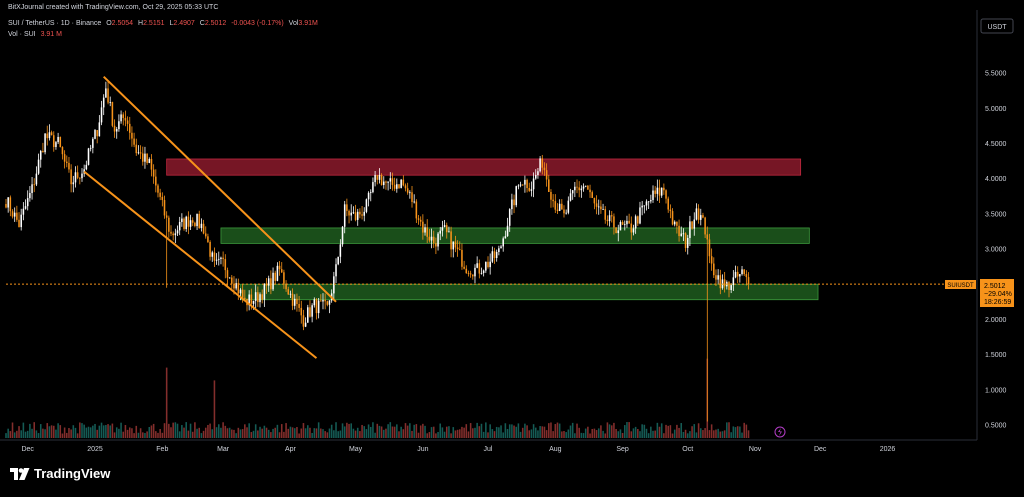 The height and width of the screenshot is (497, 1024). What do you see at coordinates (780, 432) in the screenshot?
I see `lightning-icon` at bounding box center [780, 432].